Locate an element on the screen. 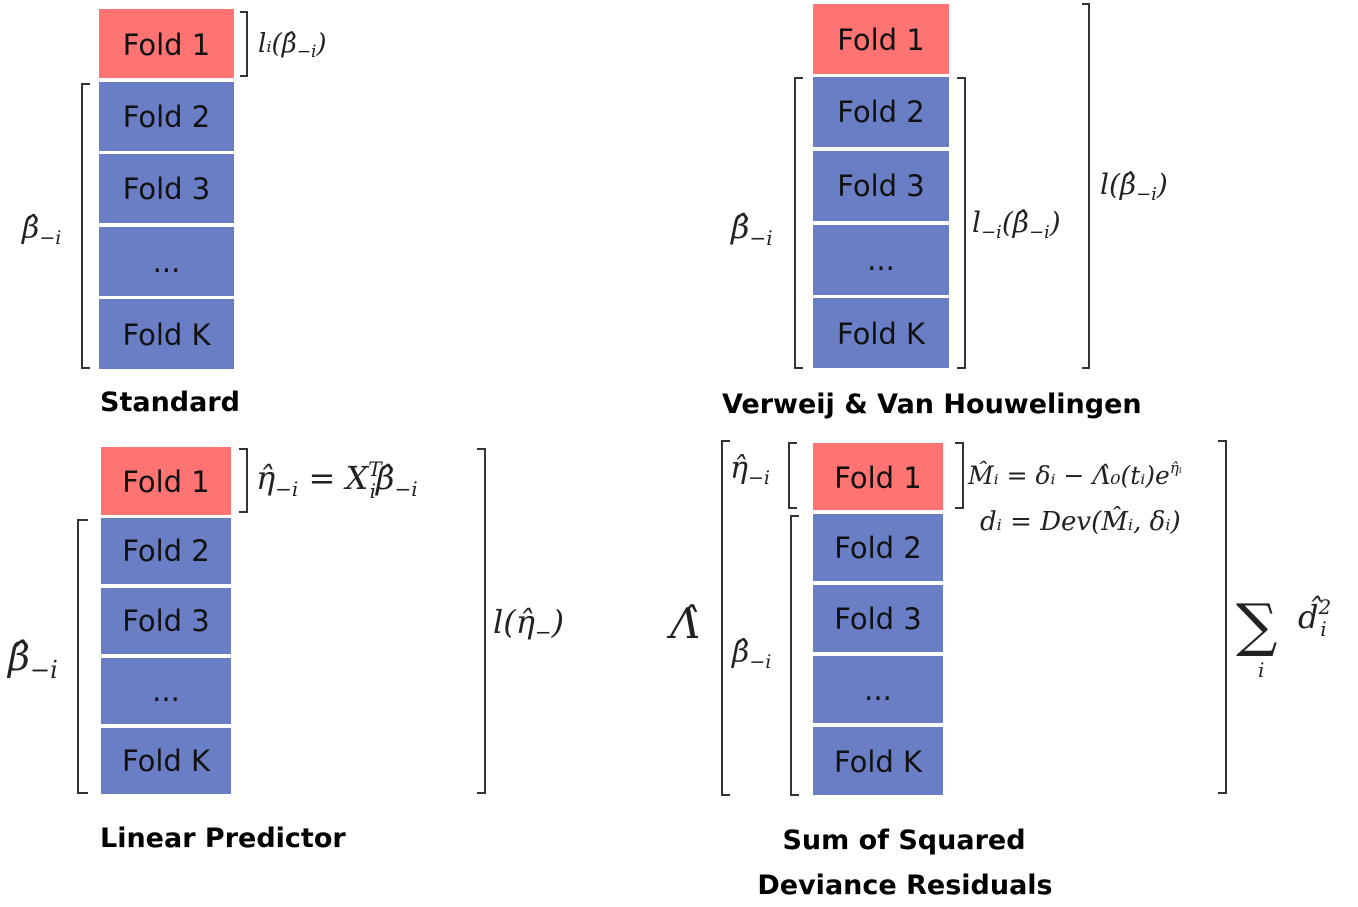 This screenshot has width=1358, height=907. sum-symbol: ∑ is located at coordinates (1256, 625).